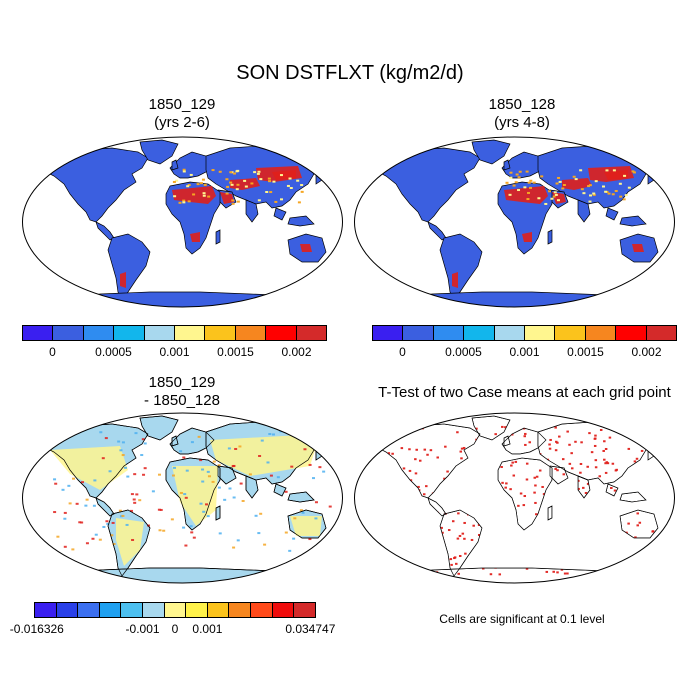  I want to click on colorbar-case2-swatches, so click(524, 333).